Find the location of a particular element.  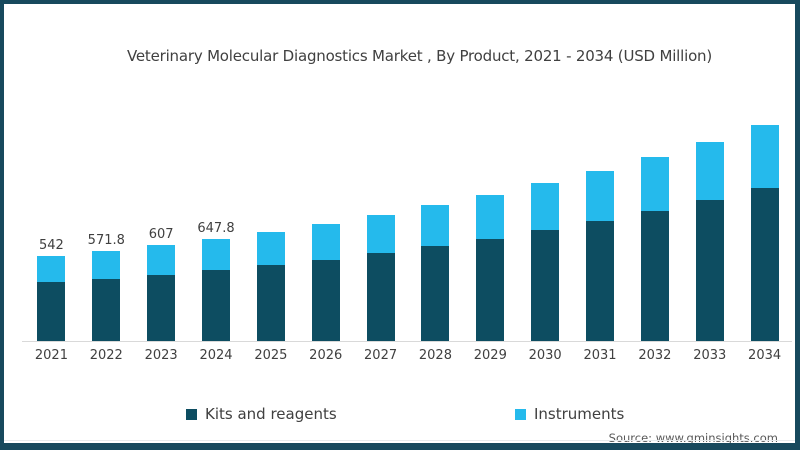

bar-total-label: 571.8 is located at coordinates (106, 240).